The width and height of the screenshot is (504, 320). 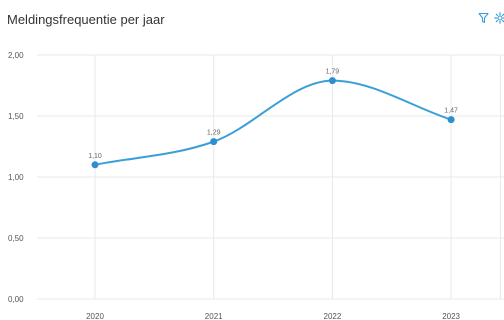 I want to click on chart-title: Meldingsfrequentie per jaar, so click(x=86, y=19).